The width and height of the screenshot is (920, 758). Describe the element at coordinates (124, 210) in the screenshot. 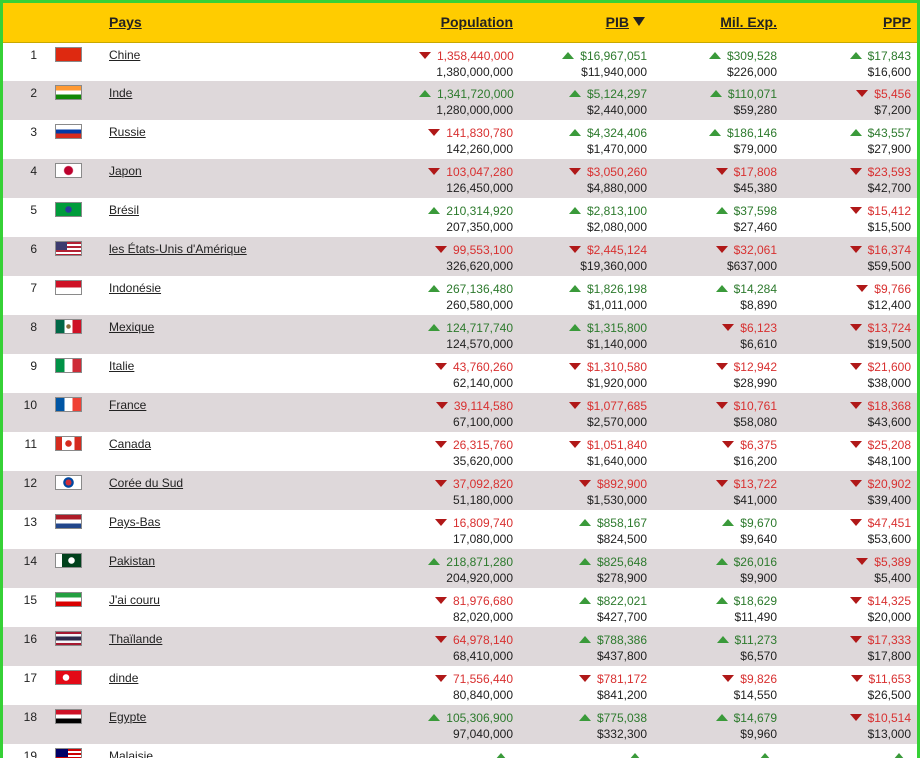

I see `country-link: Brésil` at that location.